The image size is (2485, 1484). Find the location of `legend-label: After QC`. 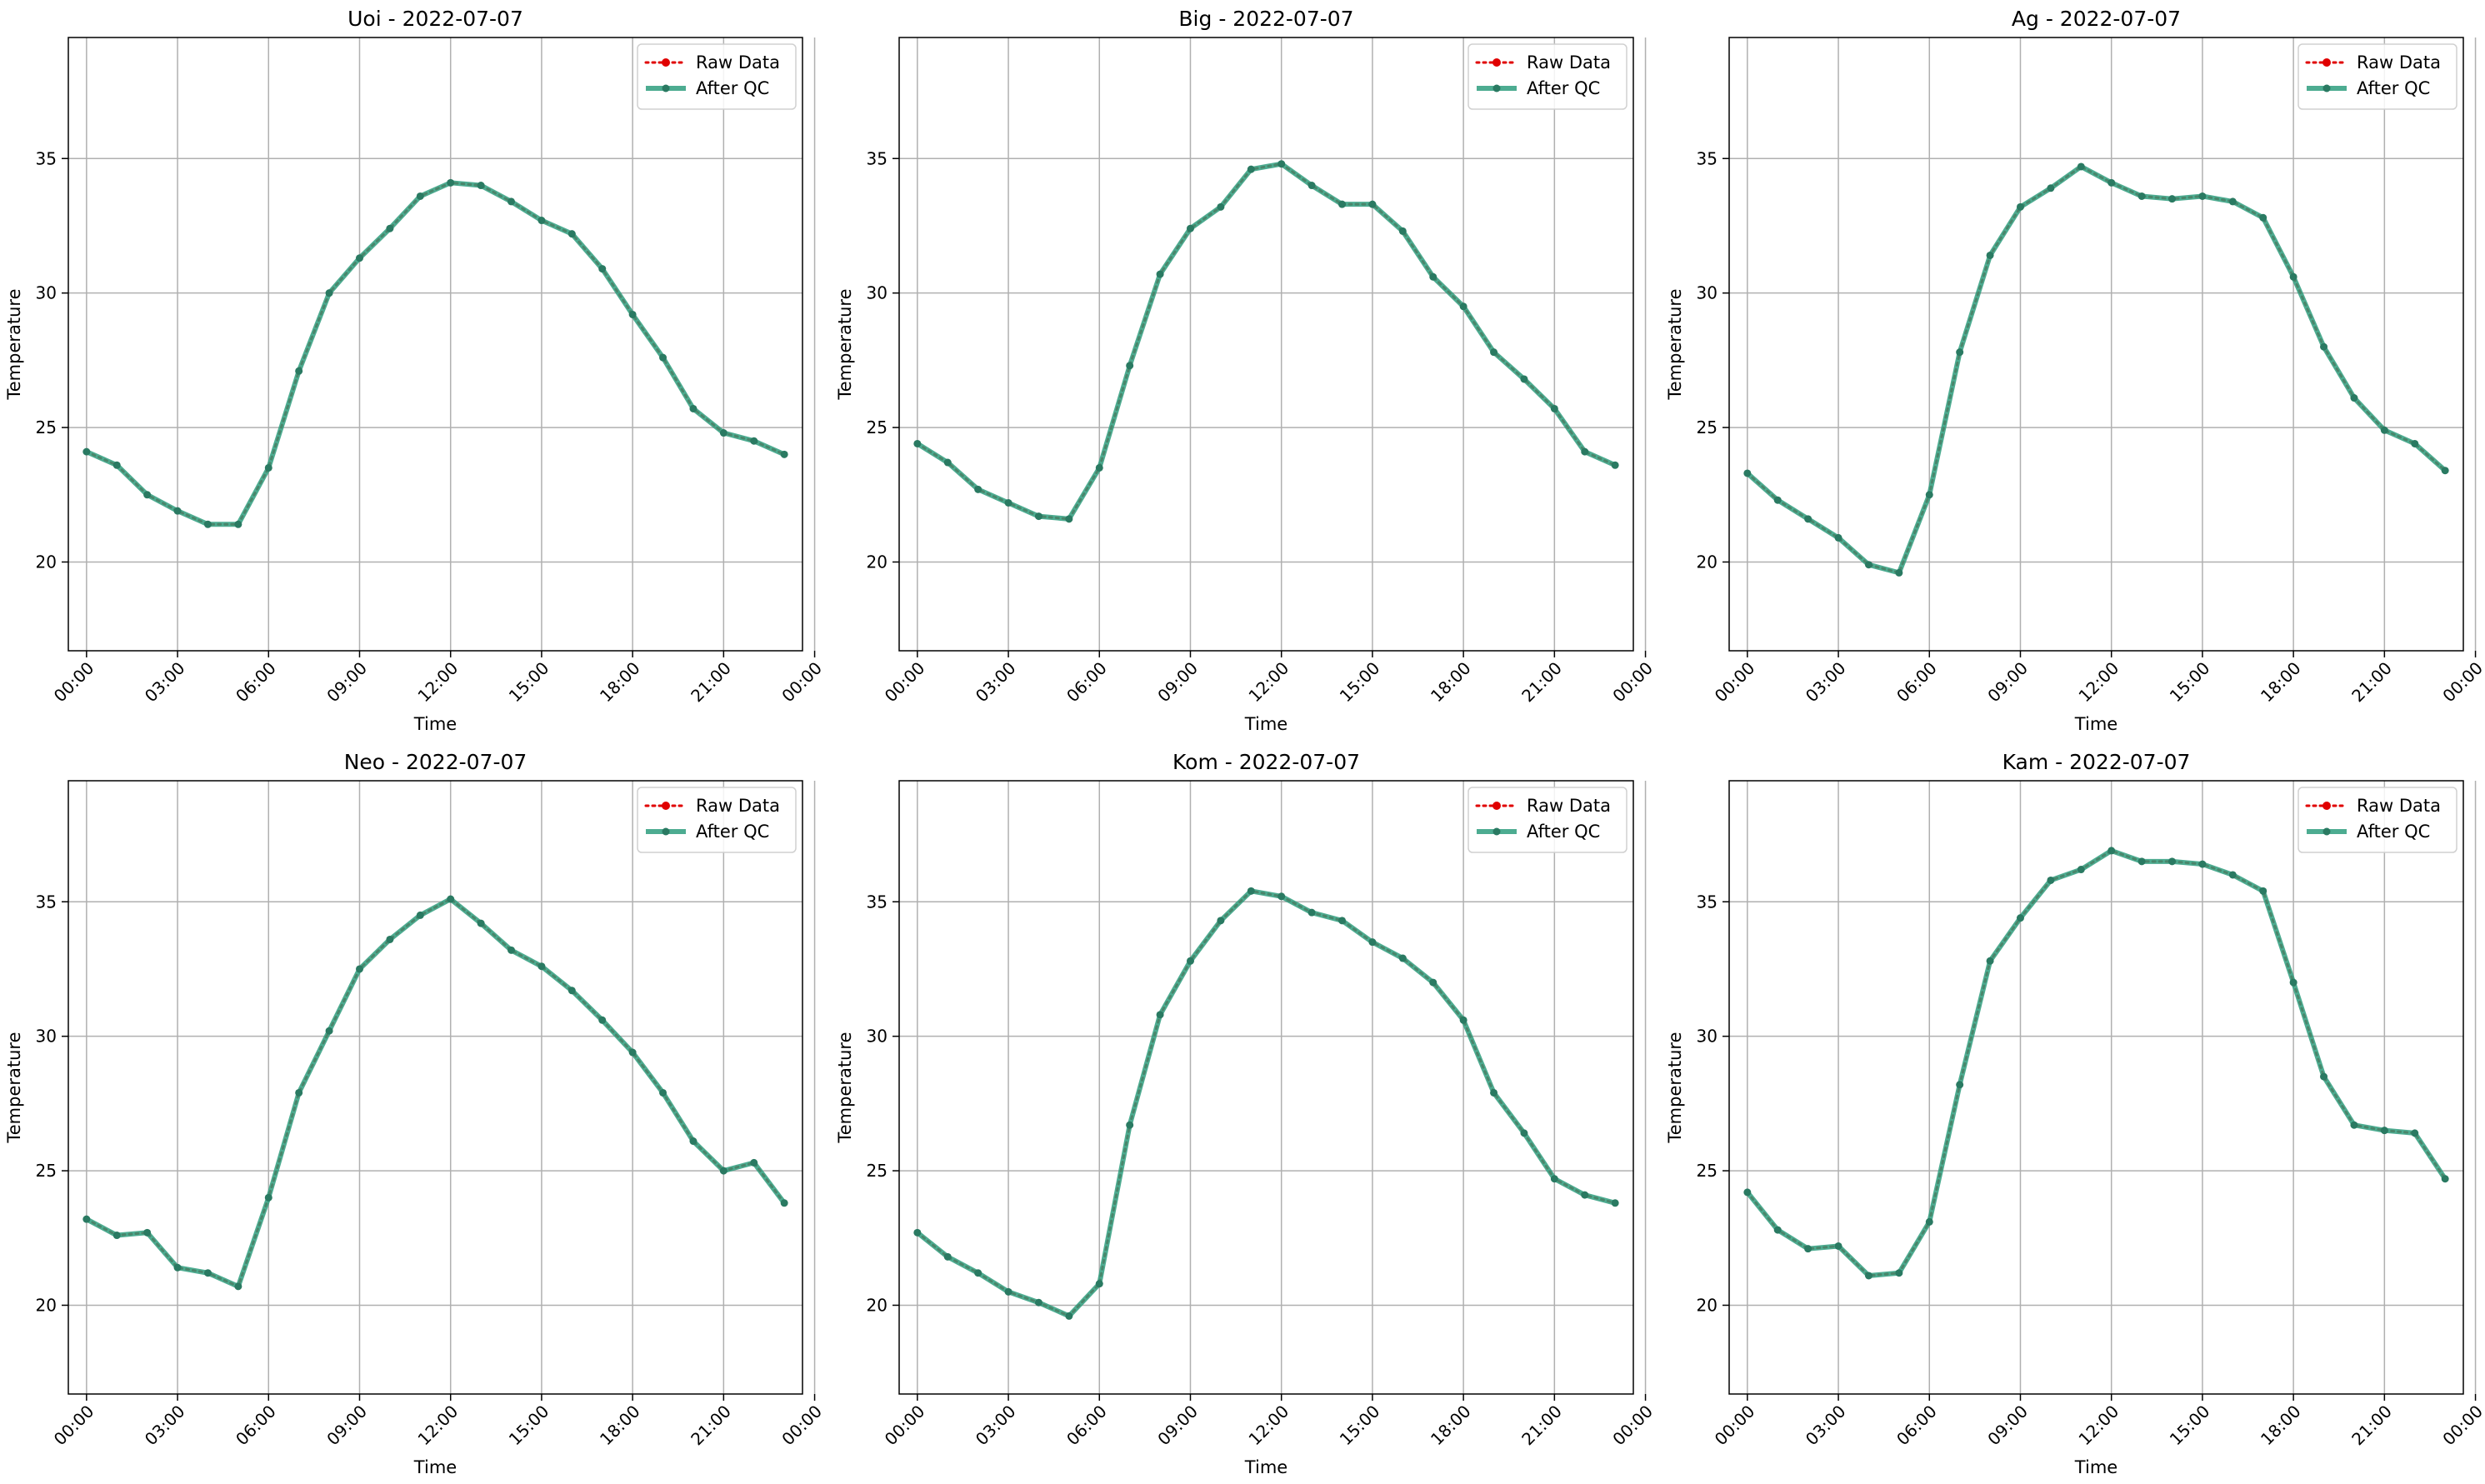

legend-label: After QC is located at coordinates (732, 832).